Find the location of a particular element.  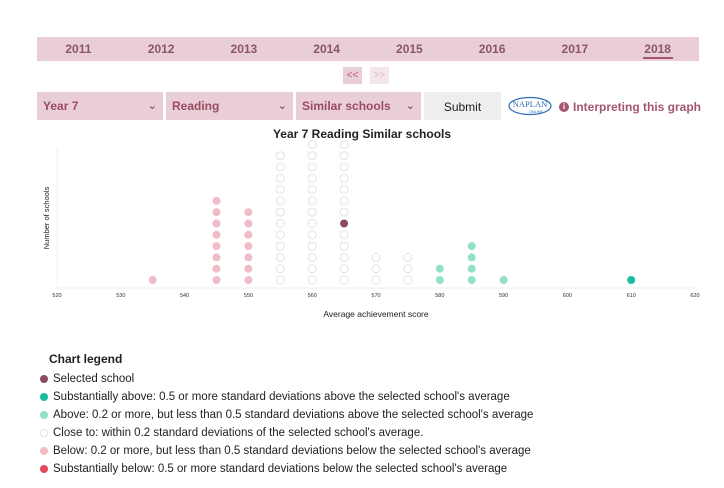

chart-title: Year 7 Reading Similar schools is located at coordinates (362, 134).